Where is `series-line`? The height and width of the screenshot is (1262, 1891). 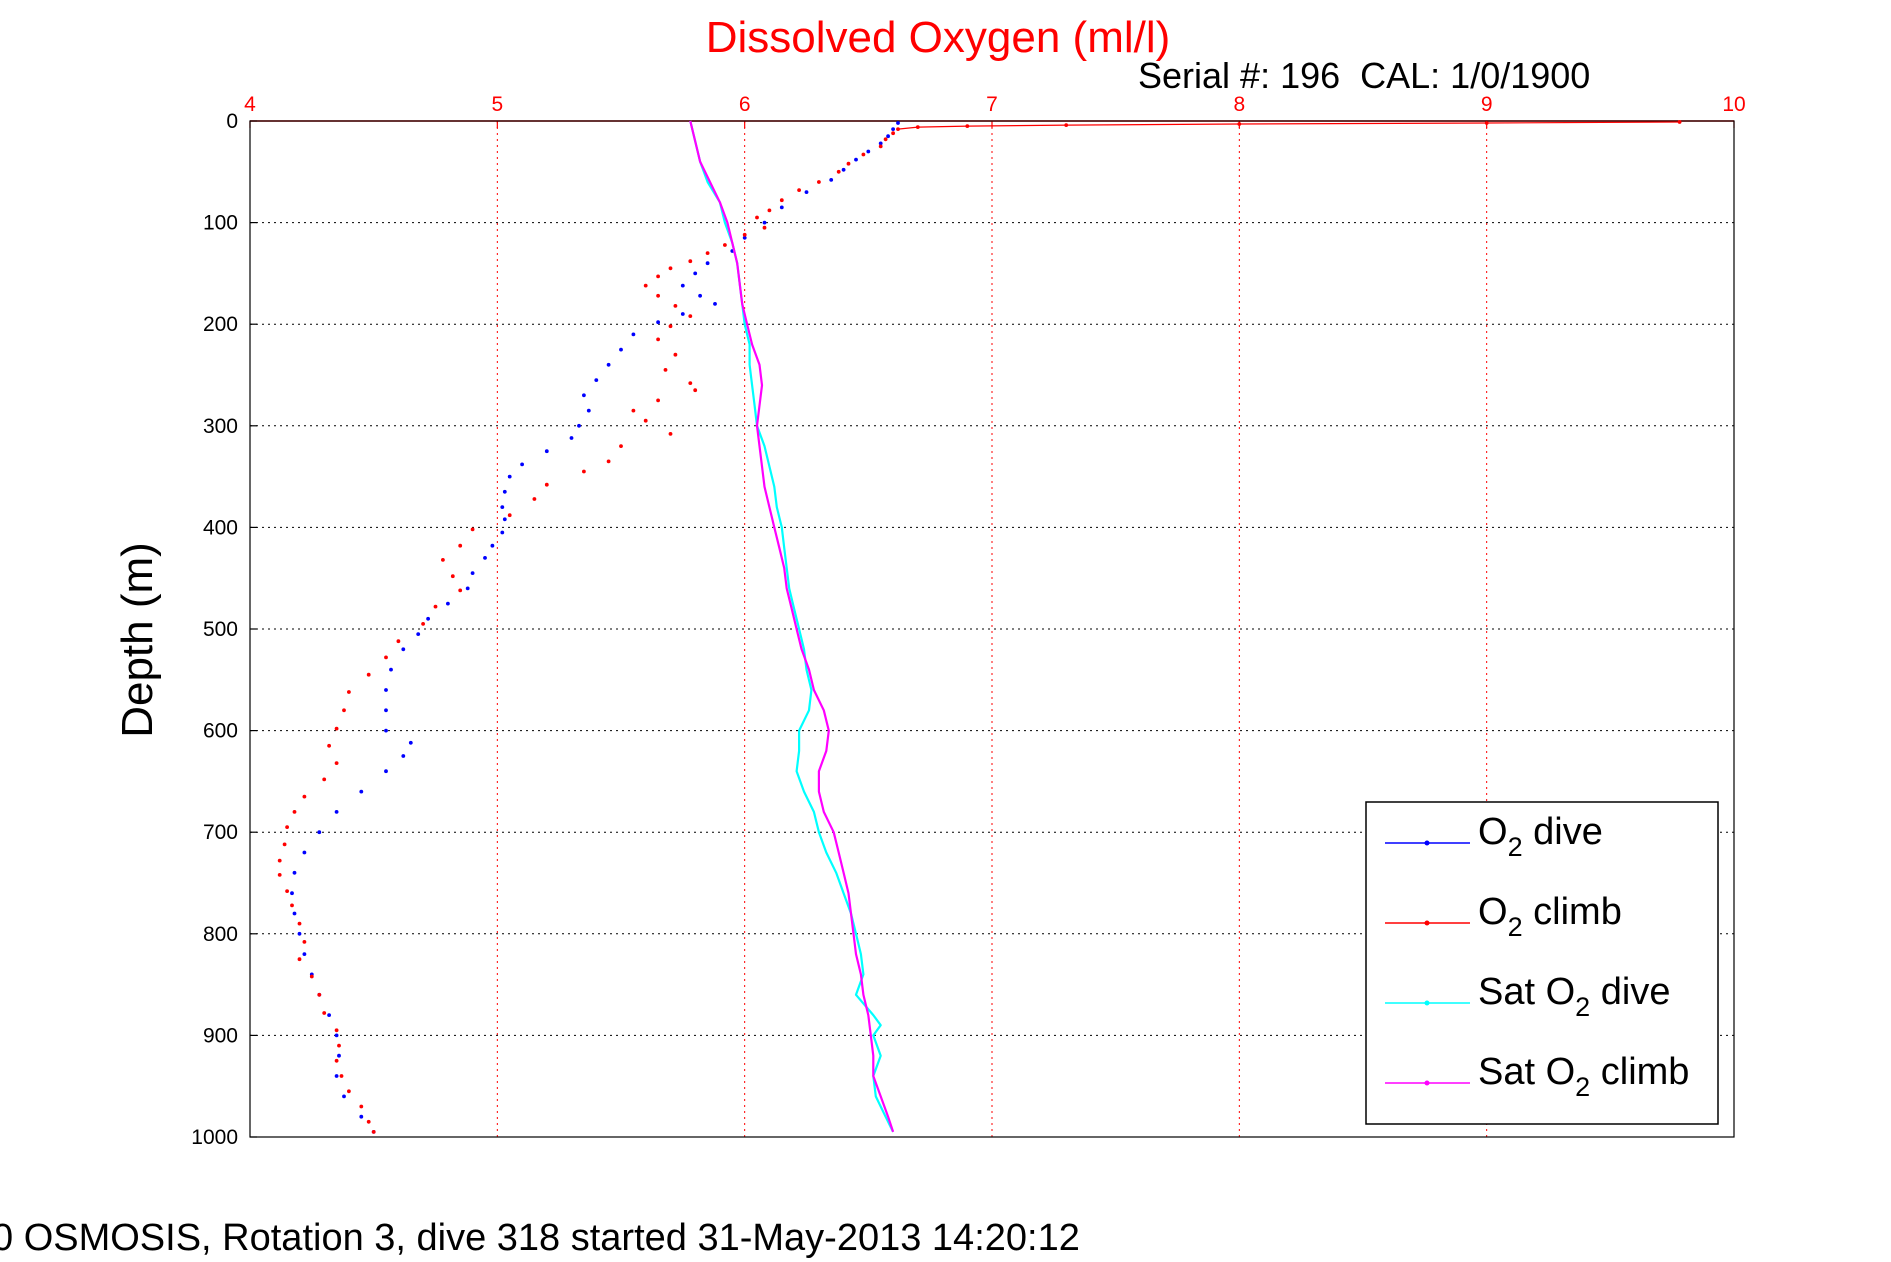 series-line is located at coordinates (792, 626).